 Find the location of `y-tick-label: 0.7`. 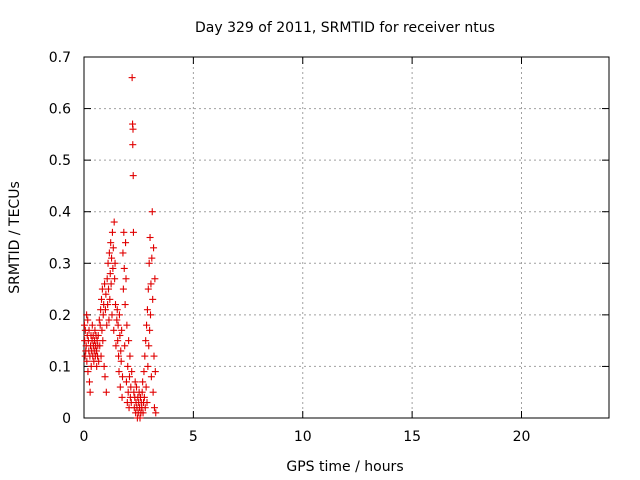

y-tick-label: 0.7 is located at coordinates (60, 58).